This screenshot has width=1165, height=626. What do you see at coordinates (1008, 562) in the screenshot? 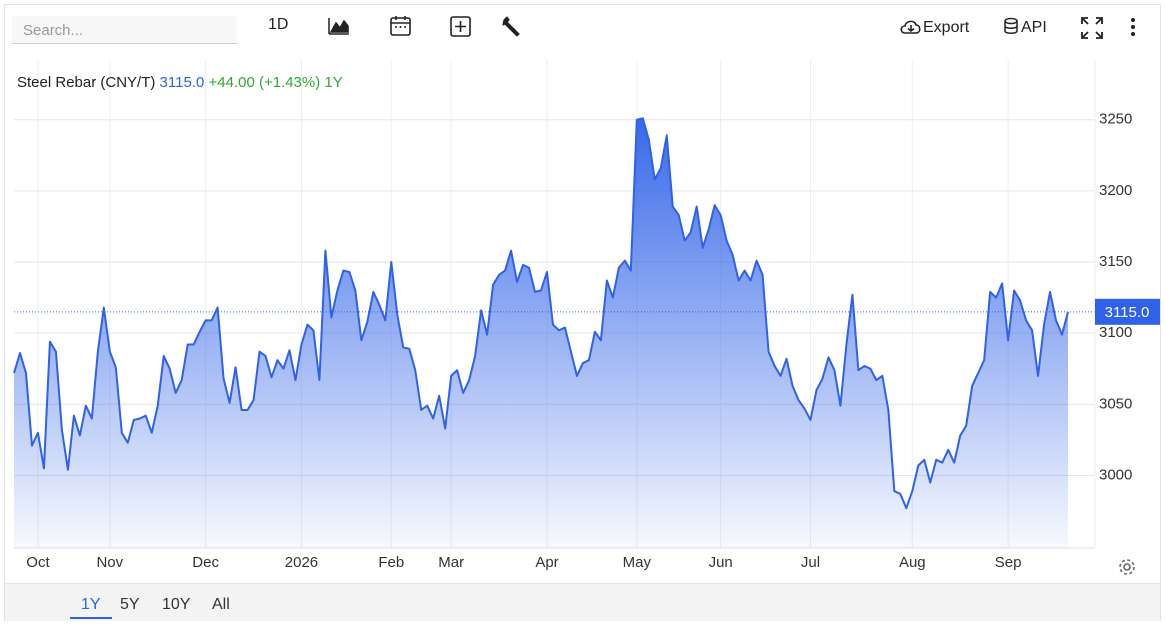
I see `x-tick-label: Sep` at bounding box center [1008, 562].